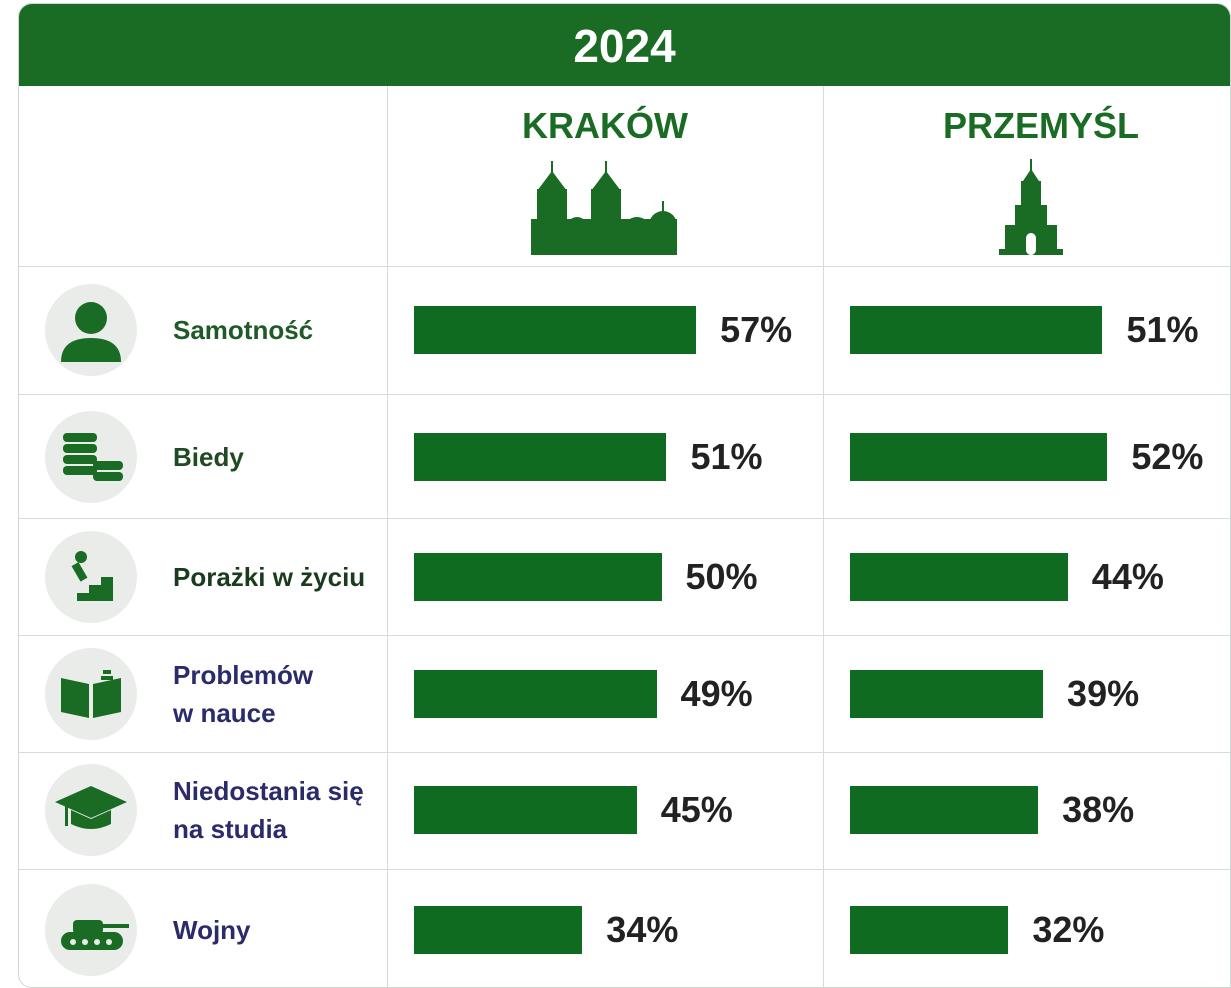  What do you see at coordinates (243, 694) in the screenshot?
I see `category-label: Problemów w nauce` at bounding box center [243, 694].